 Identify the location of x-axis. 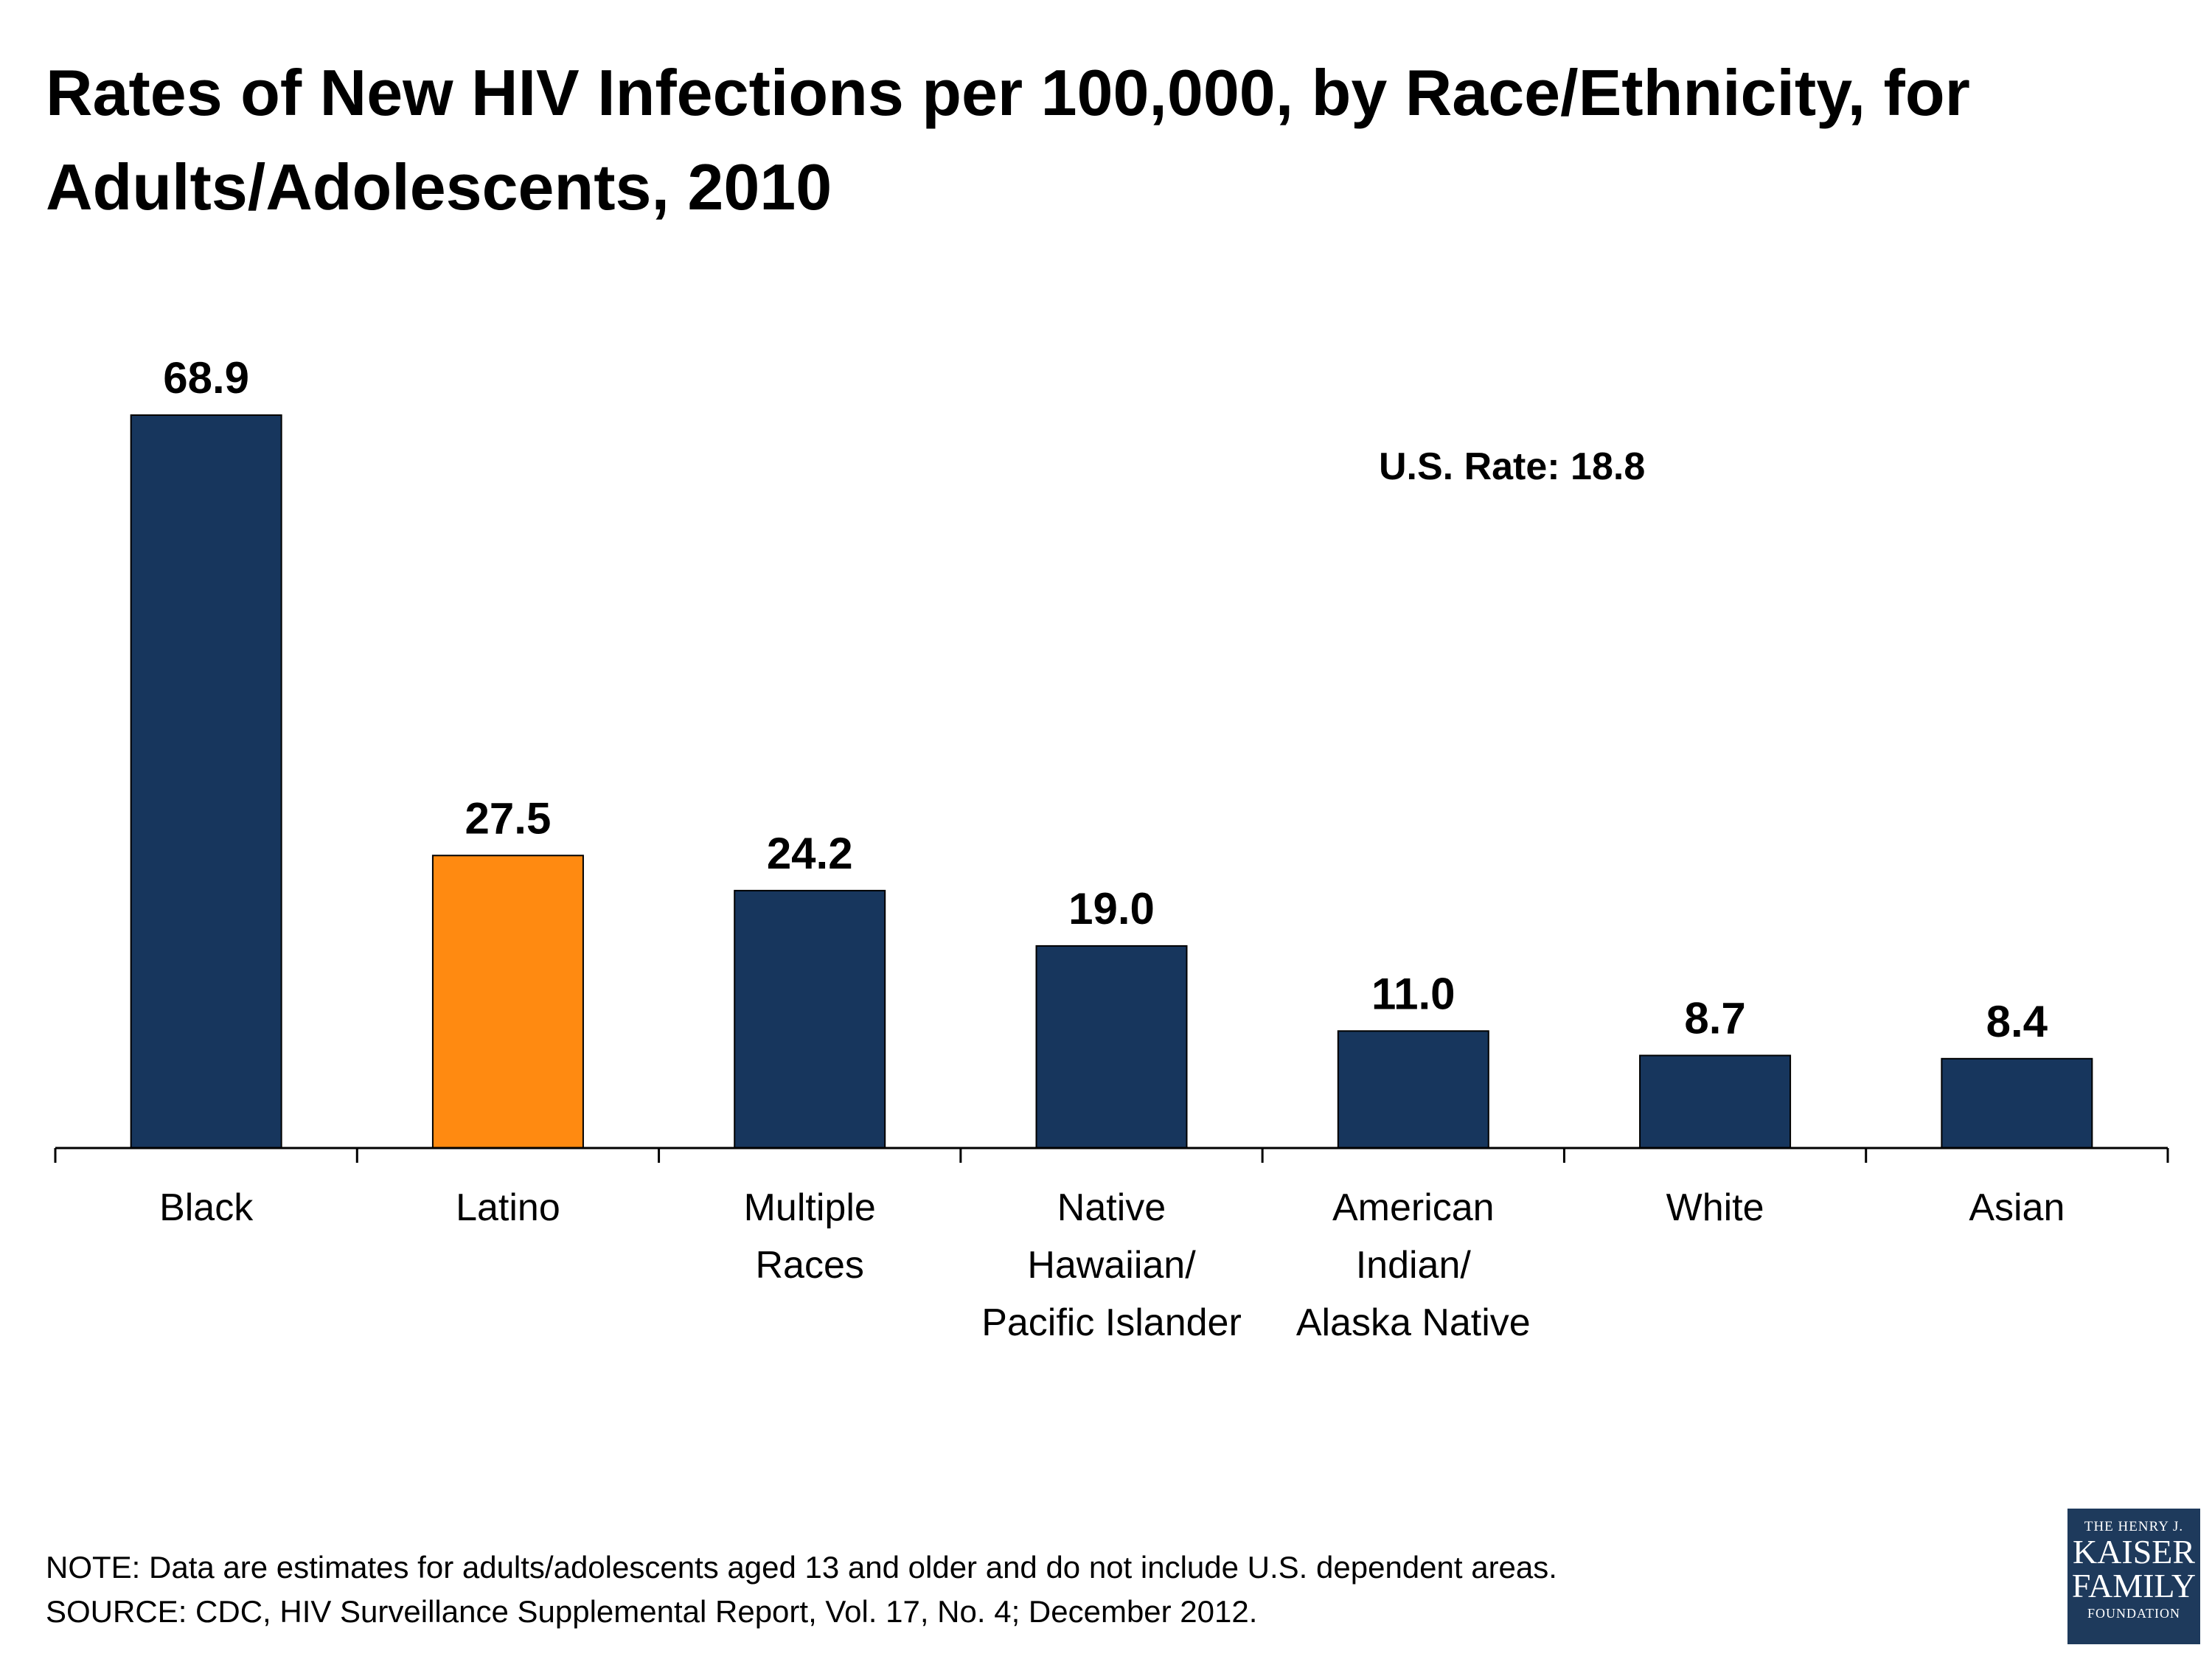
(1111, 1155).